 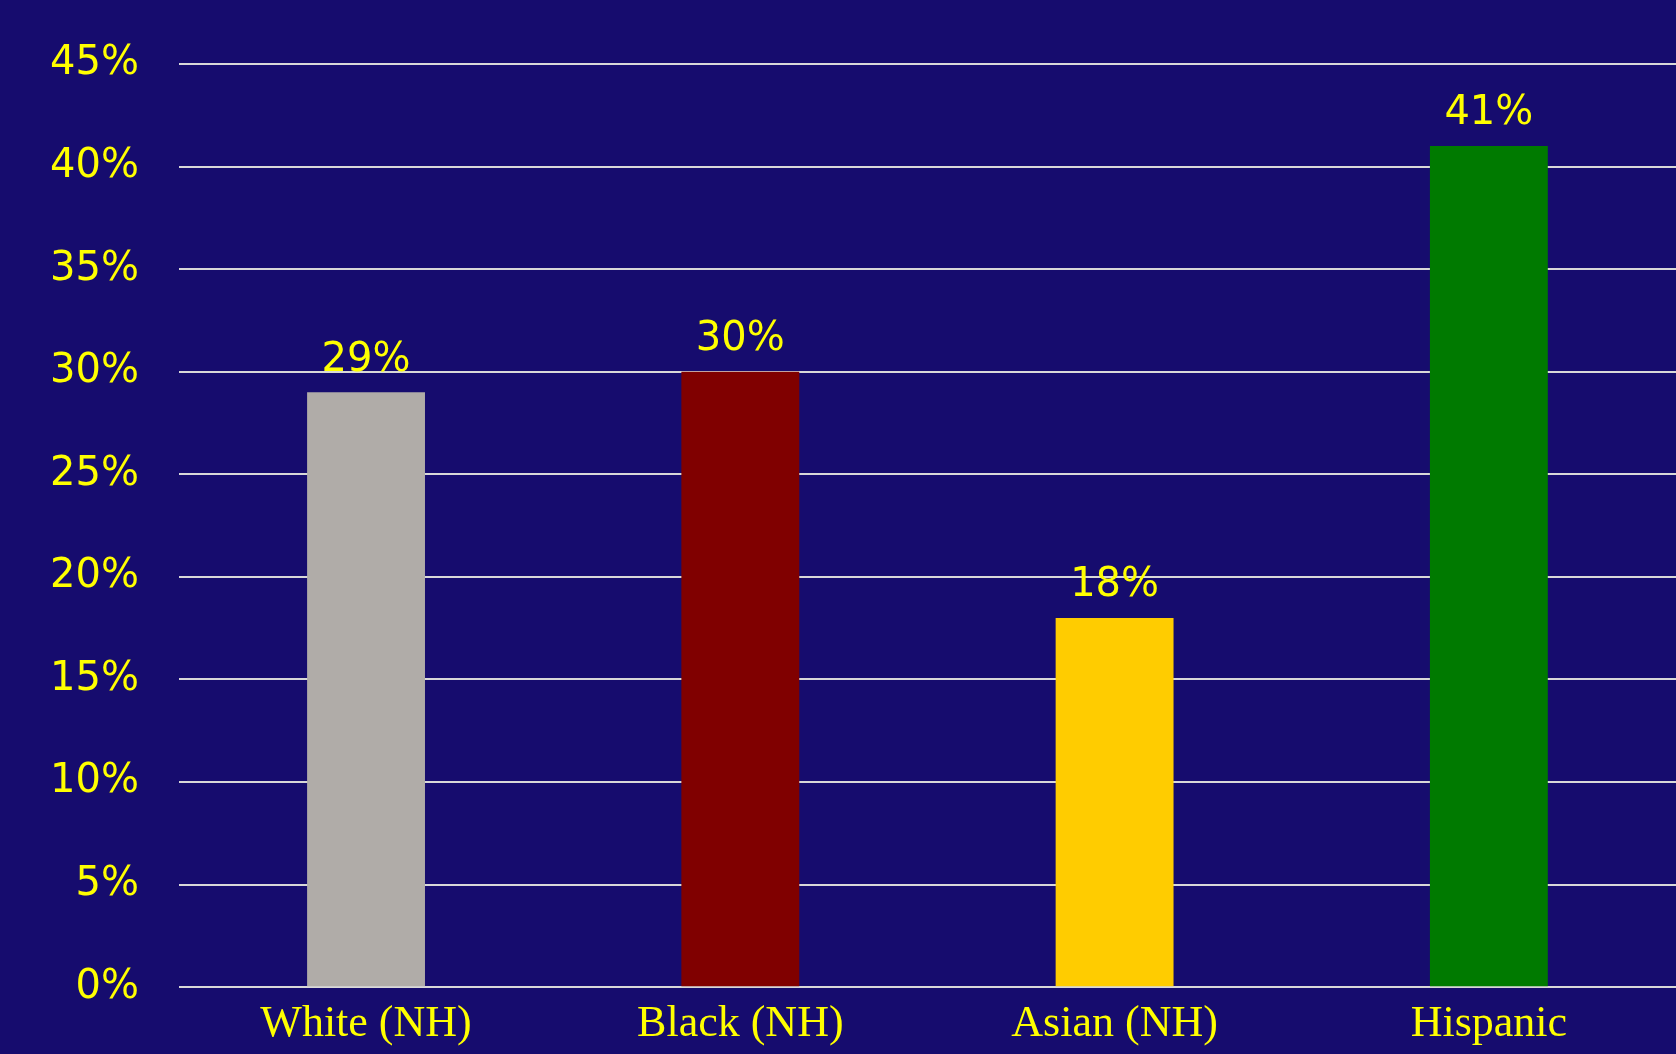 What do you see at coordinates (94, 368) in the screenshot?
I see `y-tick-label: 30%` at bounding box center [94, 368].